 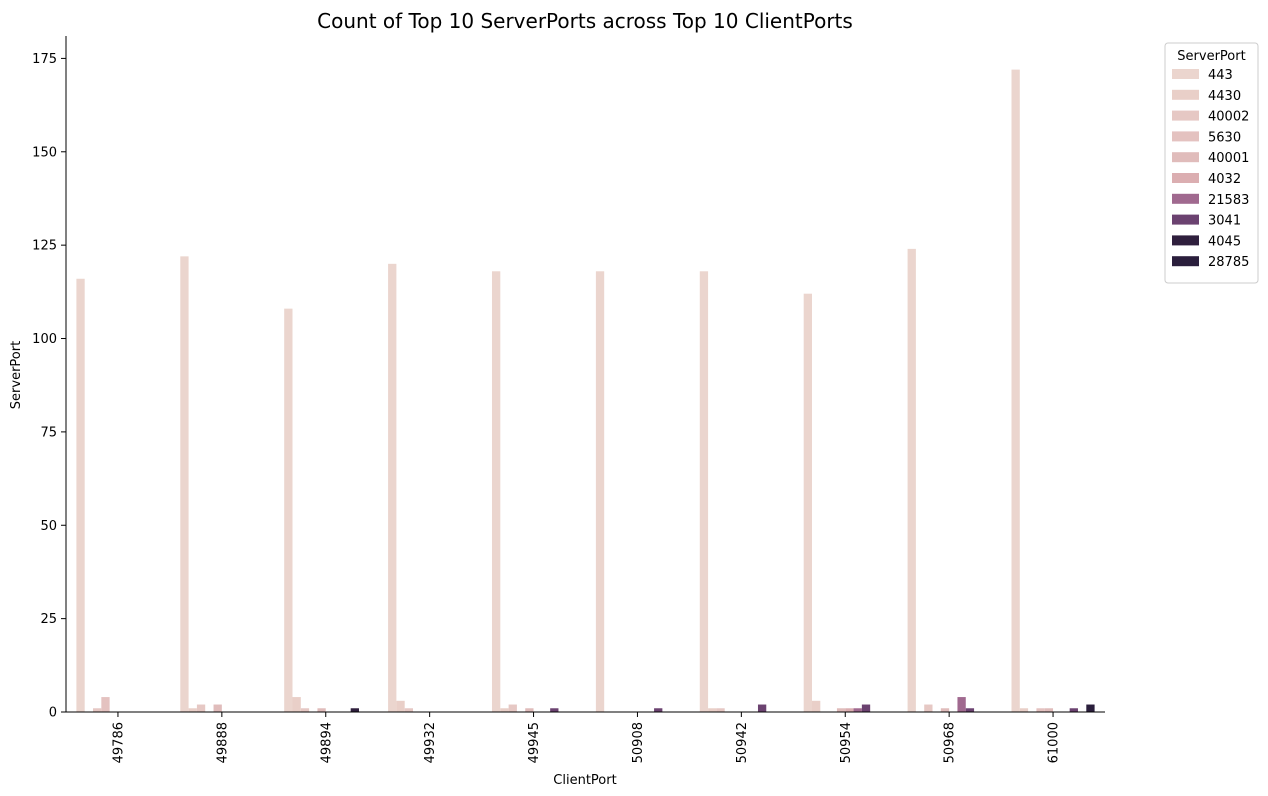 I want to click on y-axis-label: ServerPort, so click(x=16, y=375).